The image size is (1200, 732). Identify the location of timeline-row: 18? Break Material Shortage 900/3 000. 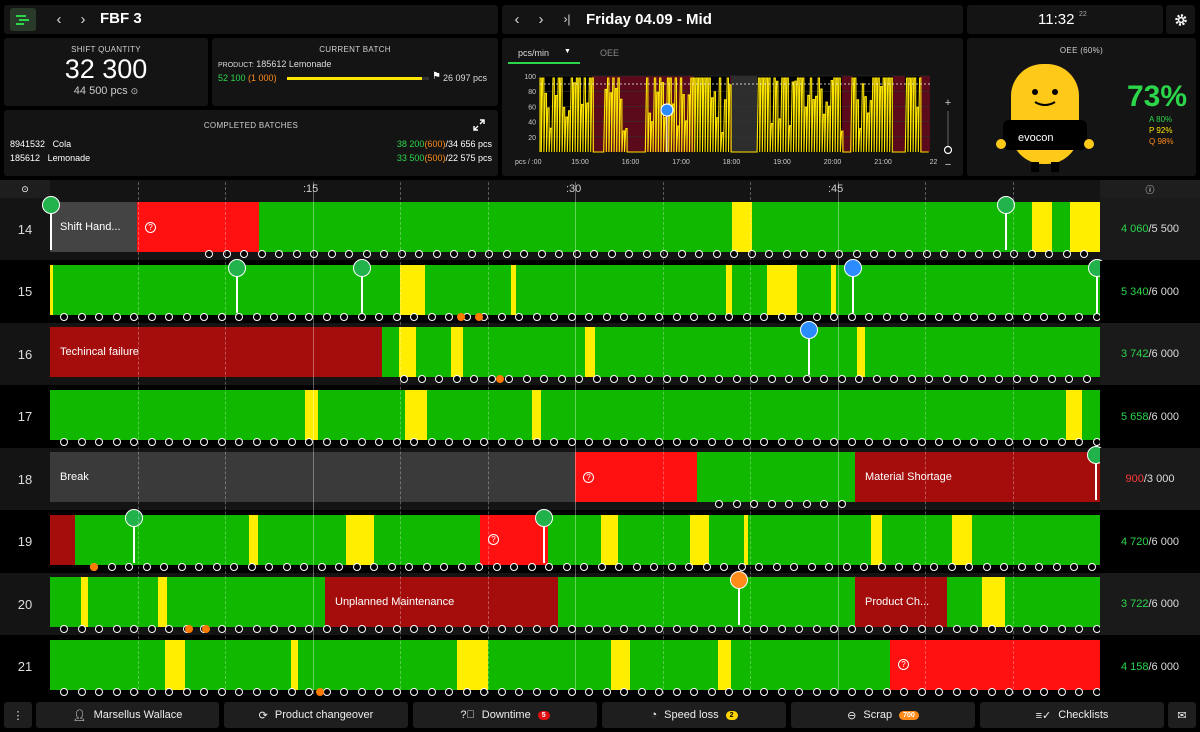
(600, 478).